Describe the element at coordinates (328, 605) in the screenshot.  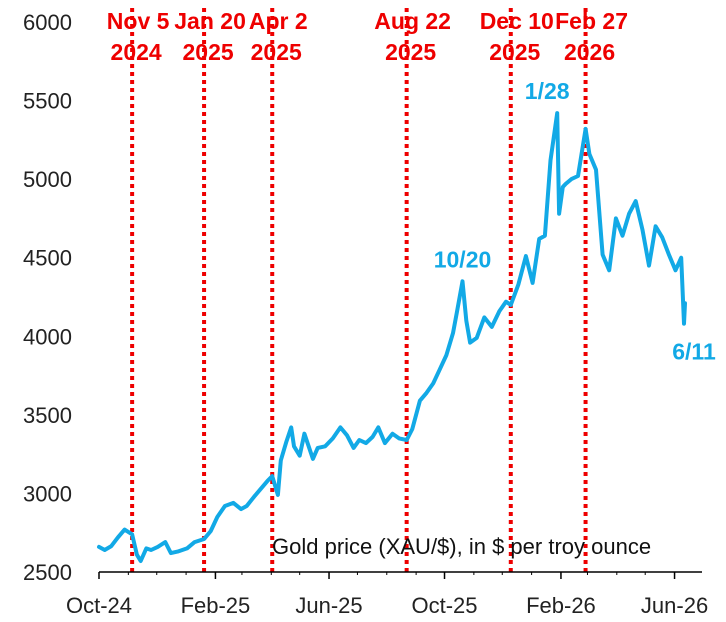
I see `x-tick-label: Jun-25` at that location.